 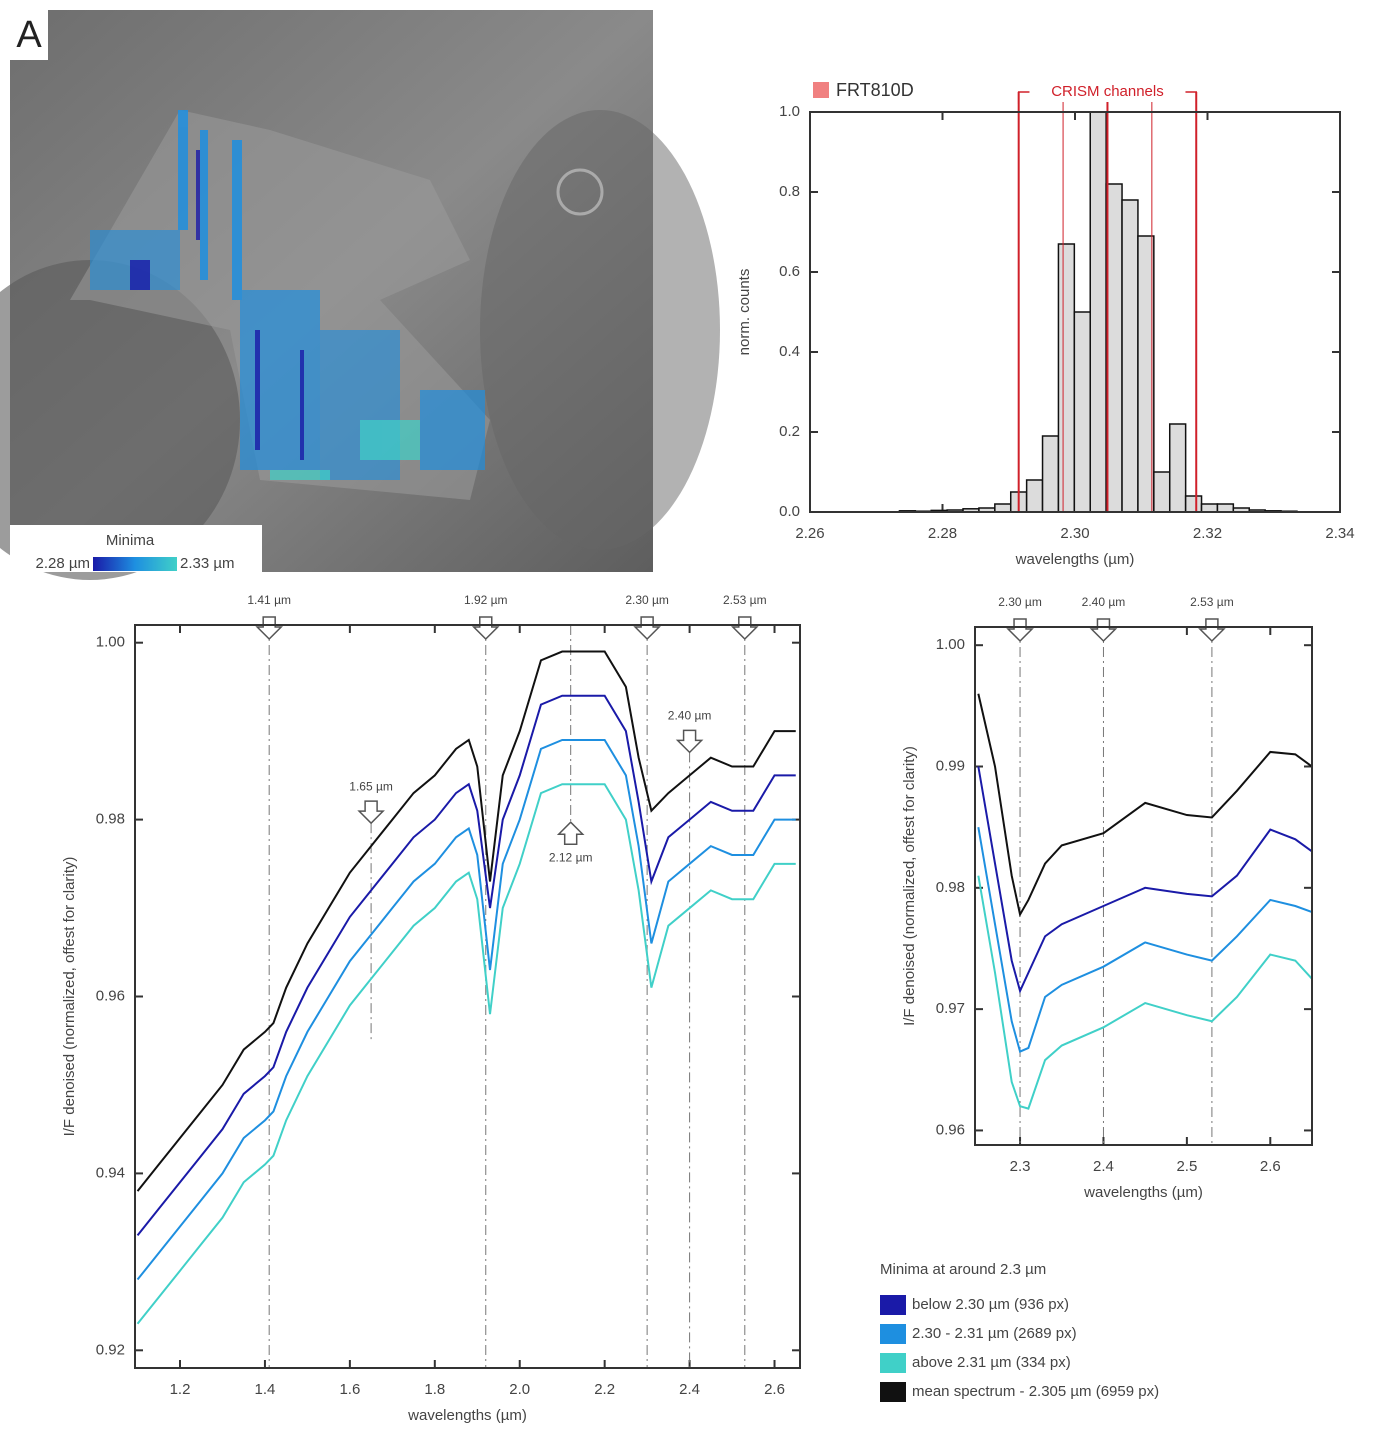 I want to click on legend-label: 2.30 - 2.31 µm (2689 px), so click(x=994, y=1333).